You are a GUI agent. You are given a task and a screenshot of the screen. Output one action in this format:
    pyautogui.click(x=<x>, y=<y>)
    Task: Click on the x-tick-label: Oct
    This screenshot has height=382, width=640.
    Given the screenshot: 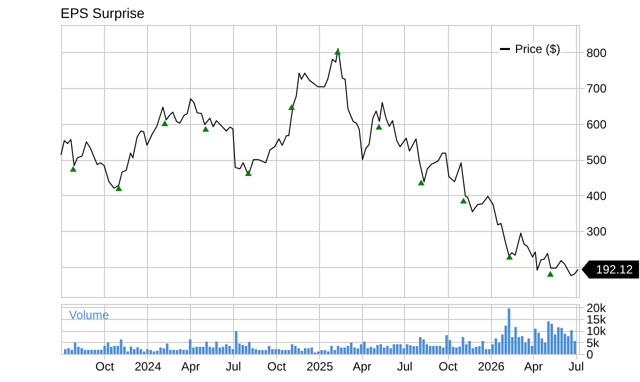 What is the action you would take?
    pyautogui.click(x=448, y=367)
    